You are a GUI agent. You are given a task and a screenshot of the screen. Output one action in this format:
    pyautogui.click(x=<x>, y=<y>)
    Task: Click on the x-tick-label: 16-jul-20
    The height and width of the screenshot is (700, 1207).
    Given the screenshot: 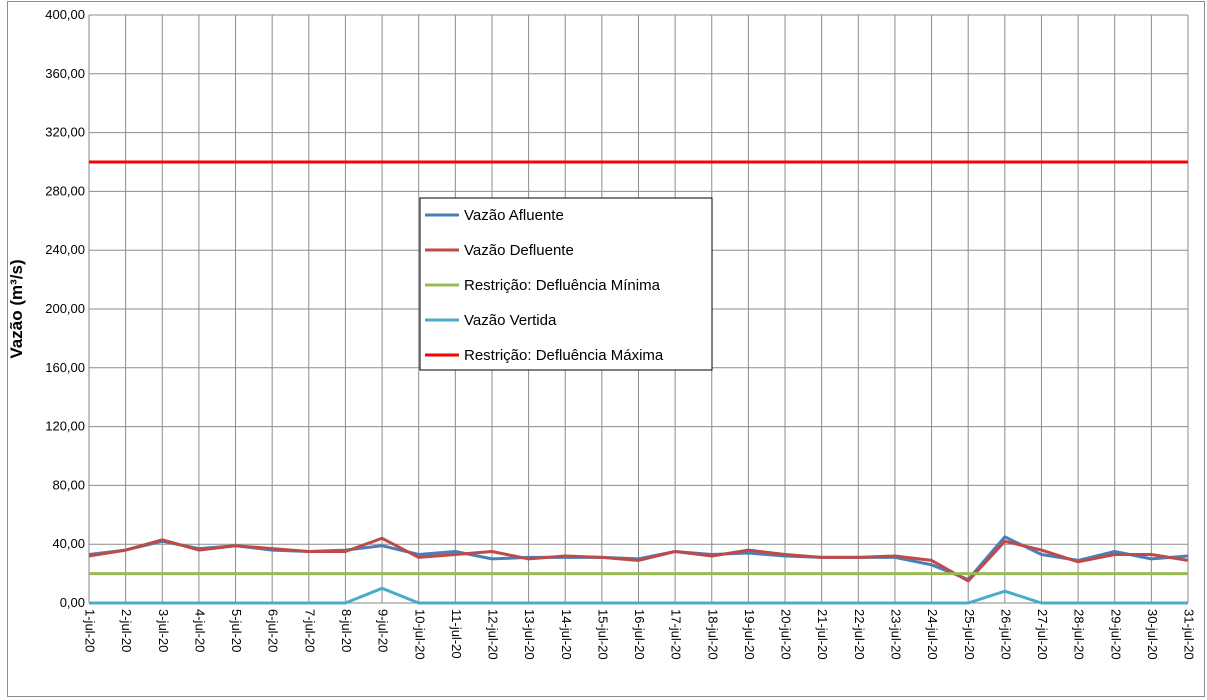 What is the action you would take?
    pyautogui.click(x=639, y=634)
    